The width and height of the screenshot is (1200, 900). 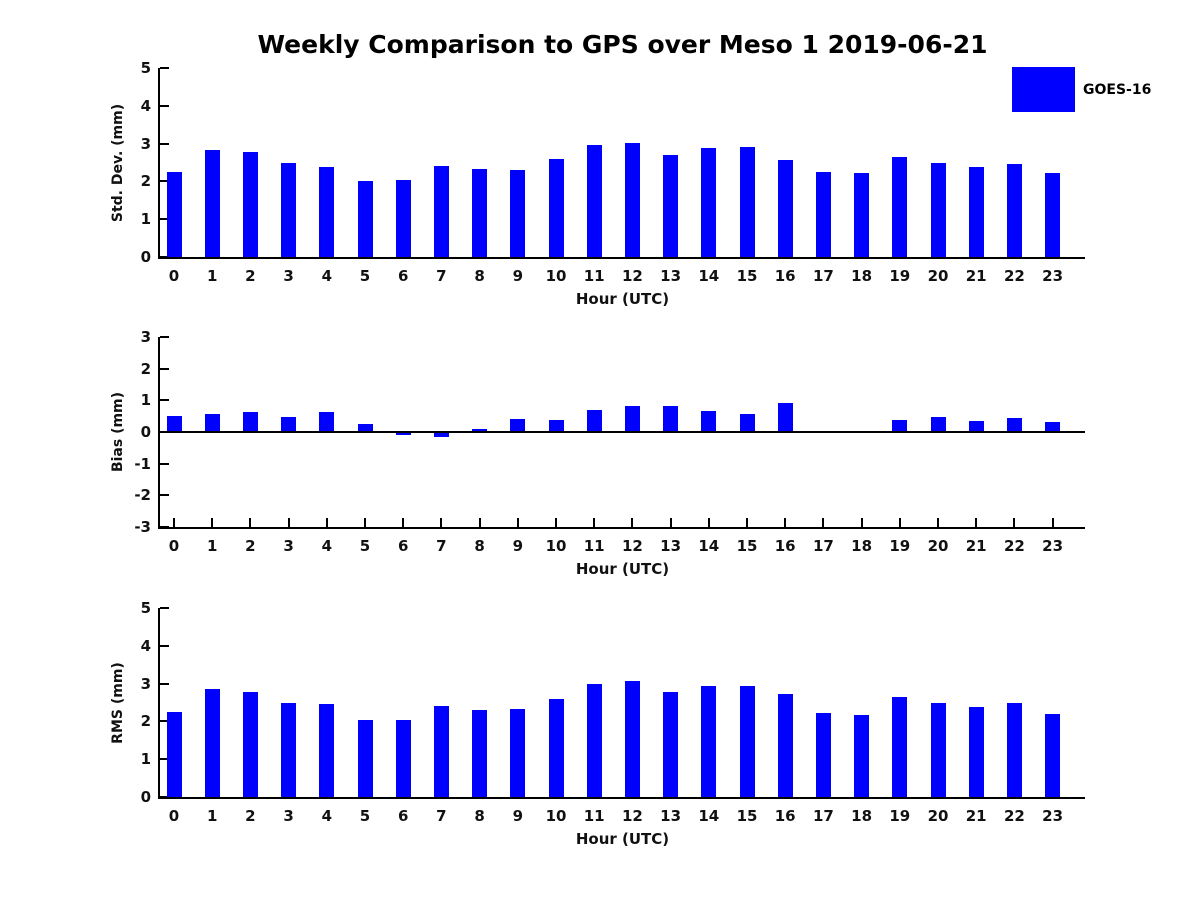 I want to click on x-tick-label: 6, so click(x=403, y=276).